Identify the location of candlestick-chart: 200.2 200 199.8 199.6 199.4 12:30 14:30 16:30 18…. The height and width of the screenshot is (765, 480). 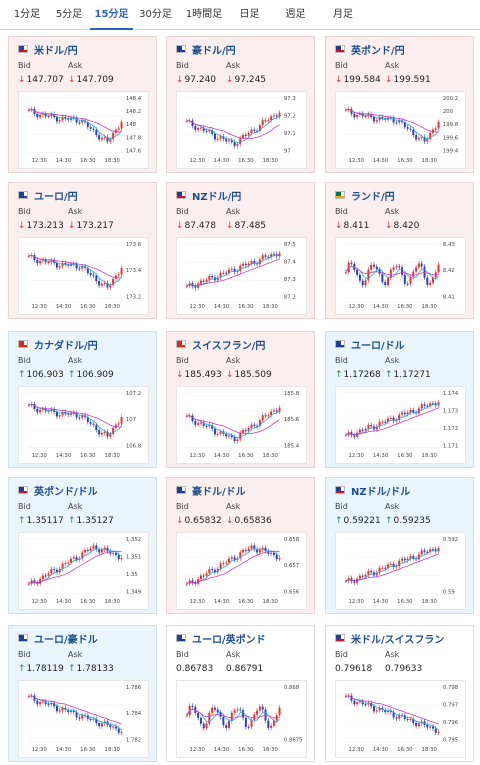
(400, 130).